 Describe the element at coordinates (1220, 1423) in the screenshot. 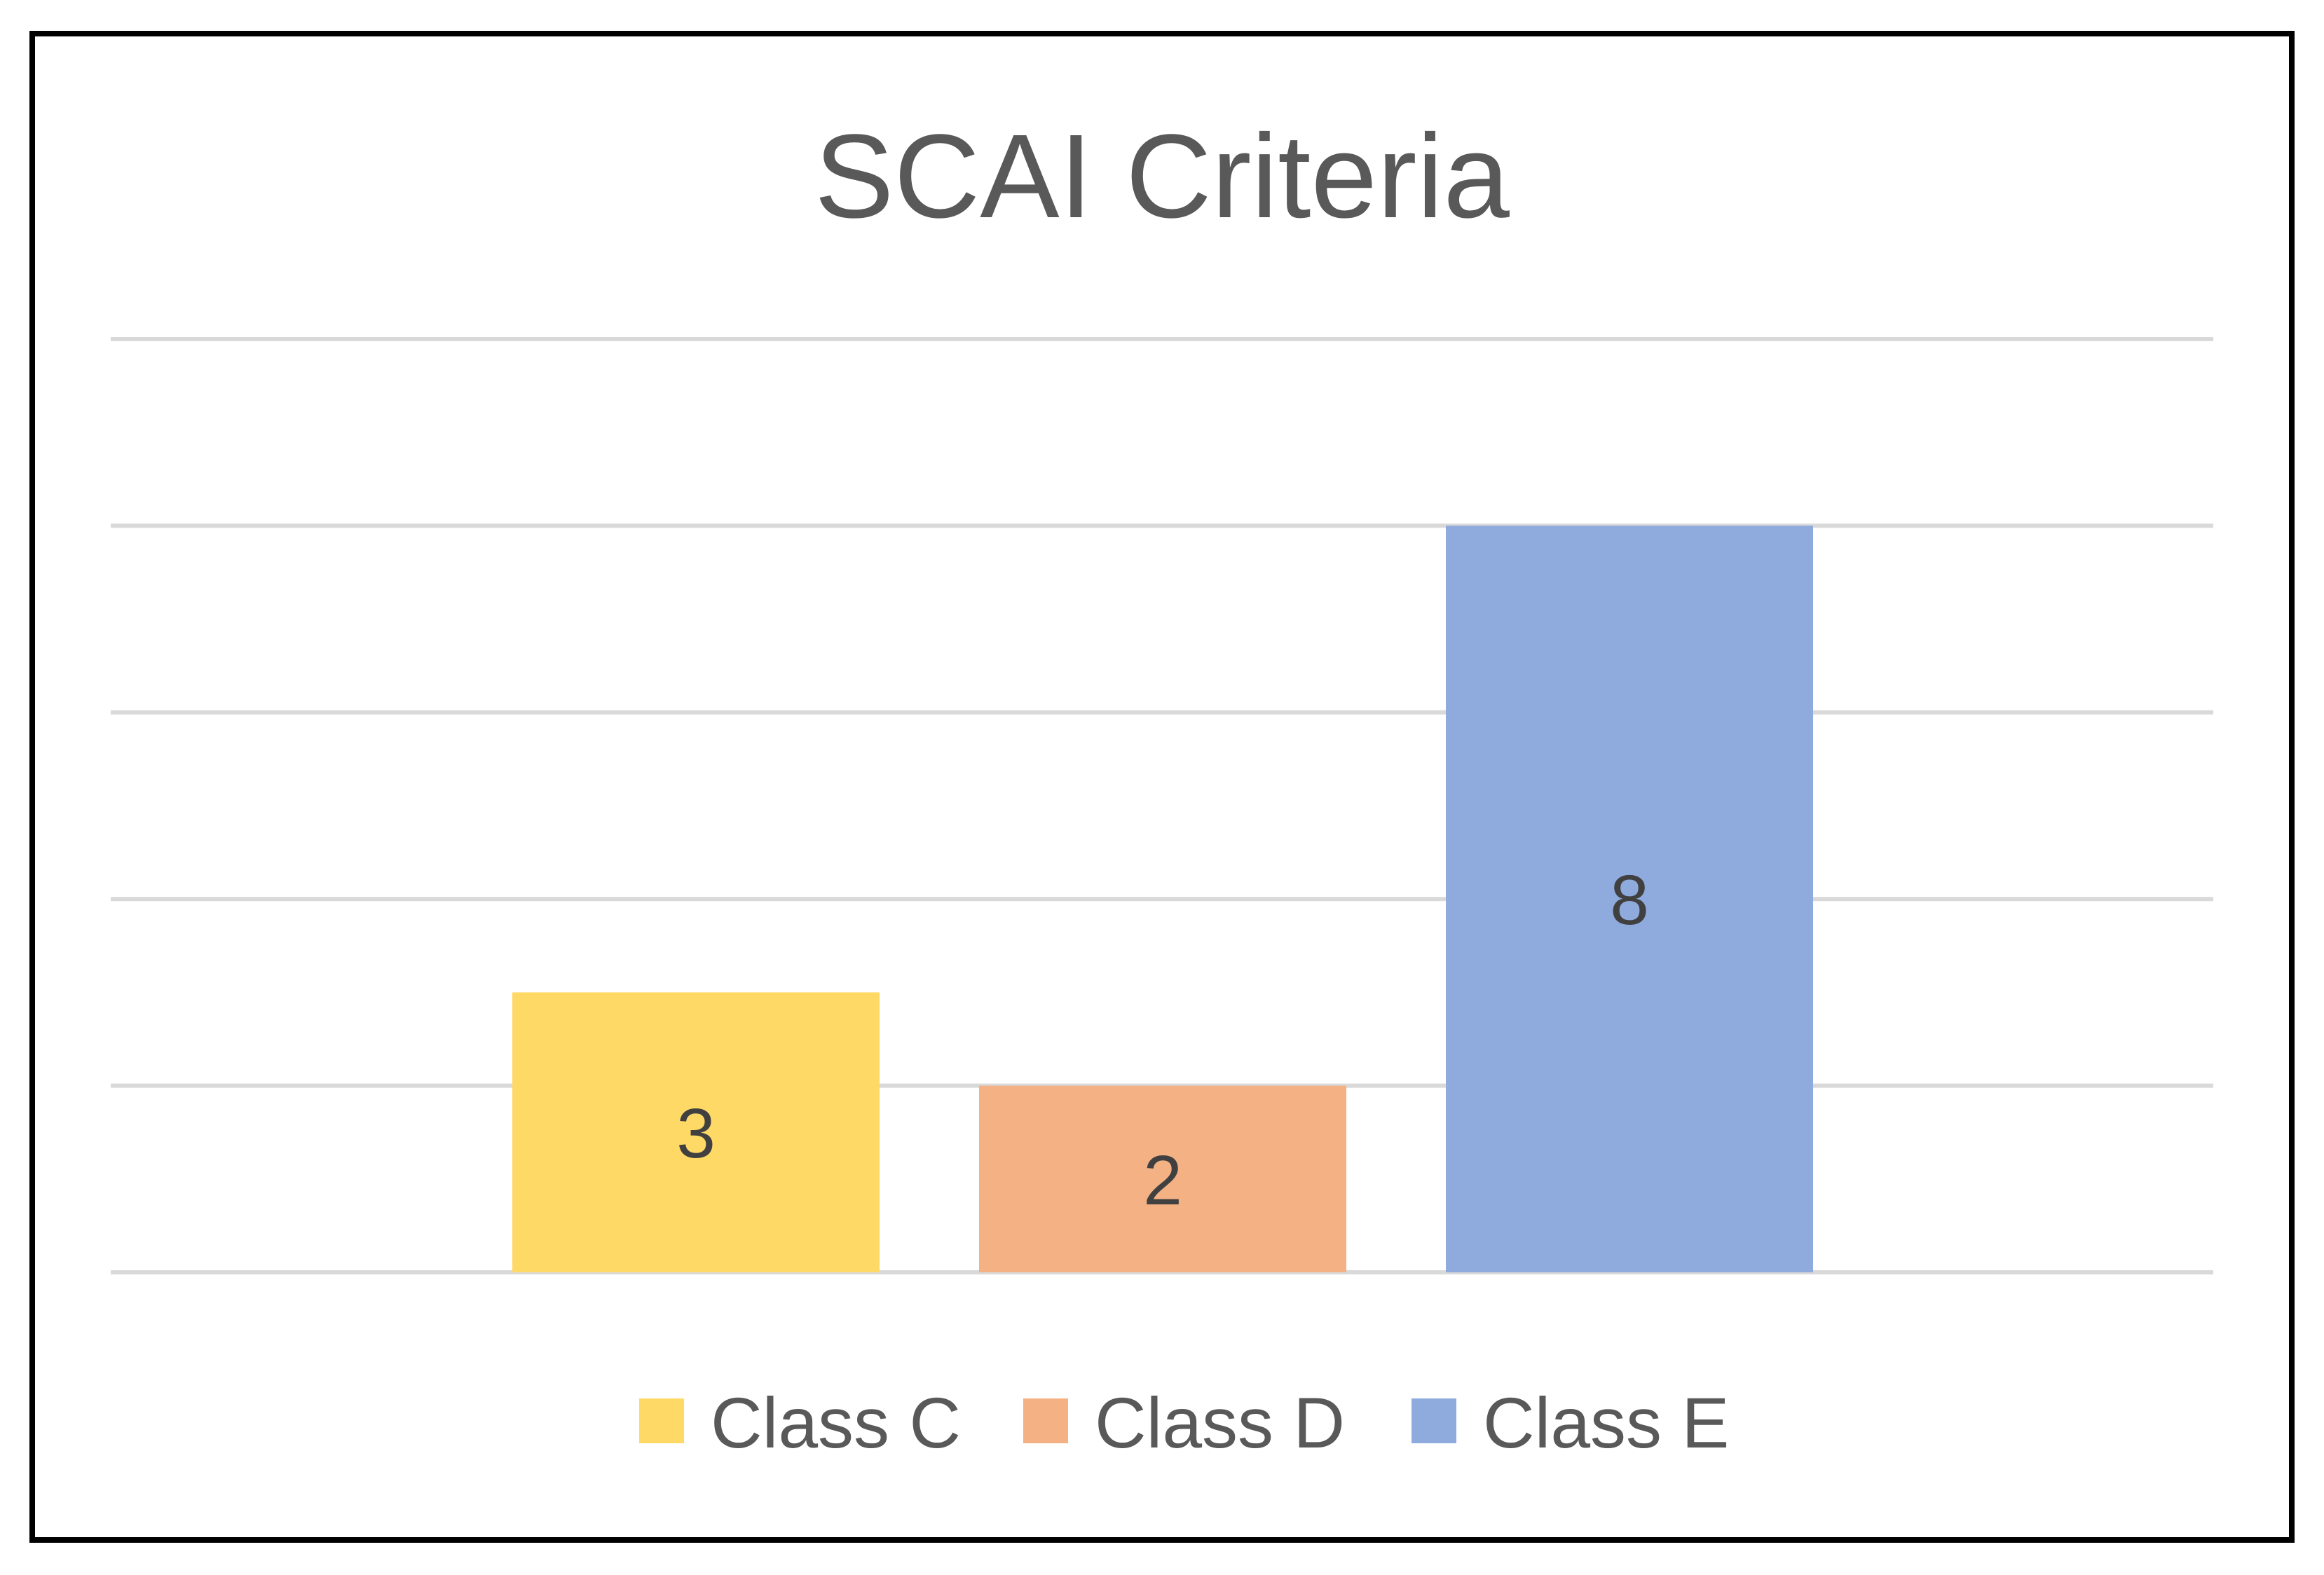

I see `legend-label: Class D` at that location.